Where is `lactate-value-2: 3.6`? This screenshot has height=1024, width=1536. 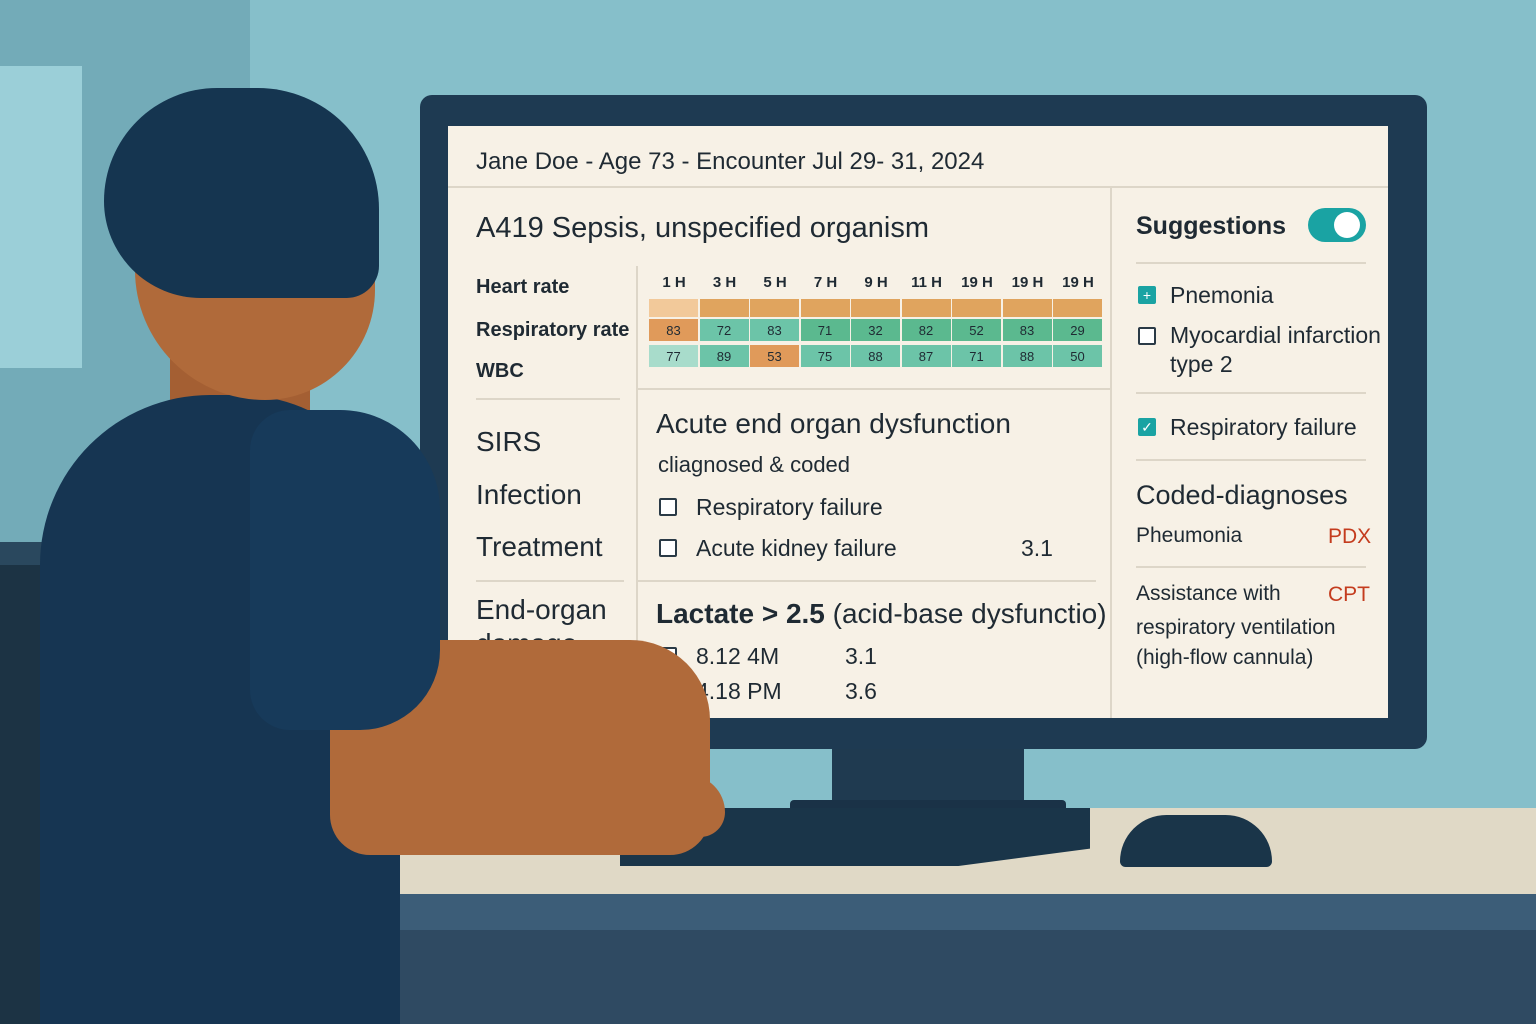
lactate-value-2: 3.6 is located at coordinates (861, 691).